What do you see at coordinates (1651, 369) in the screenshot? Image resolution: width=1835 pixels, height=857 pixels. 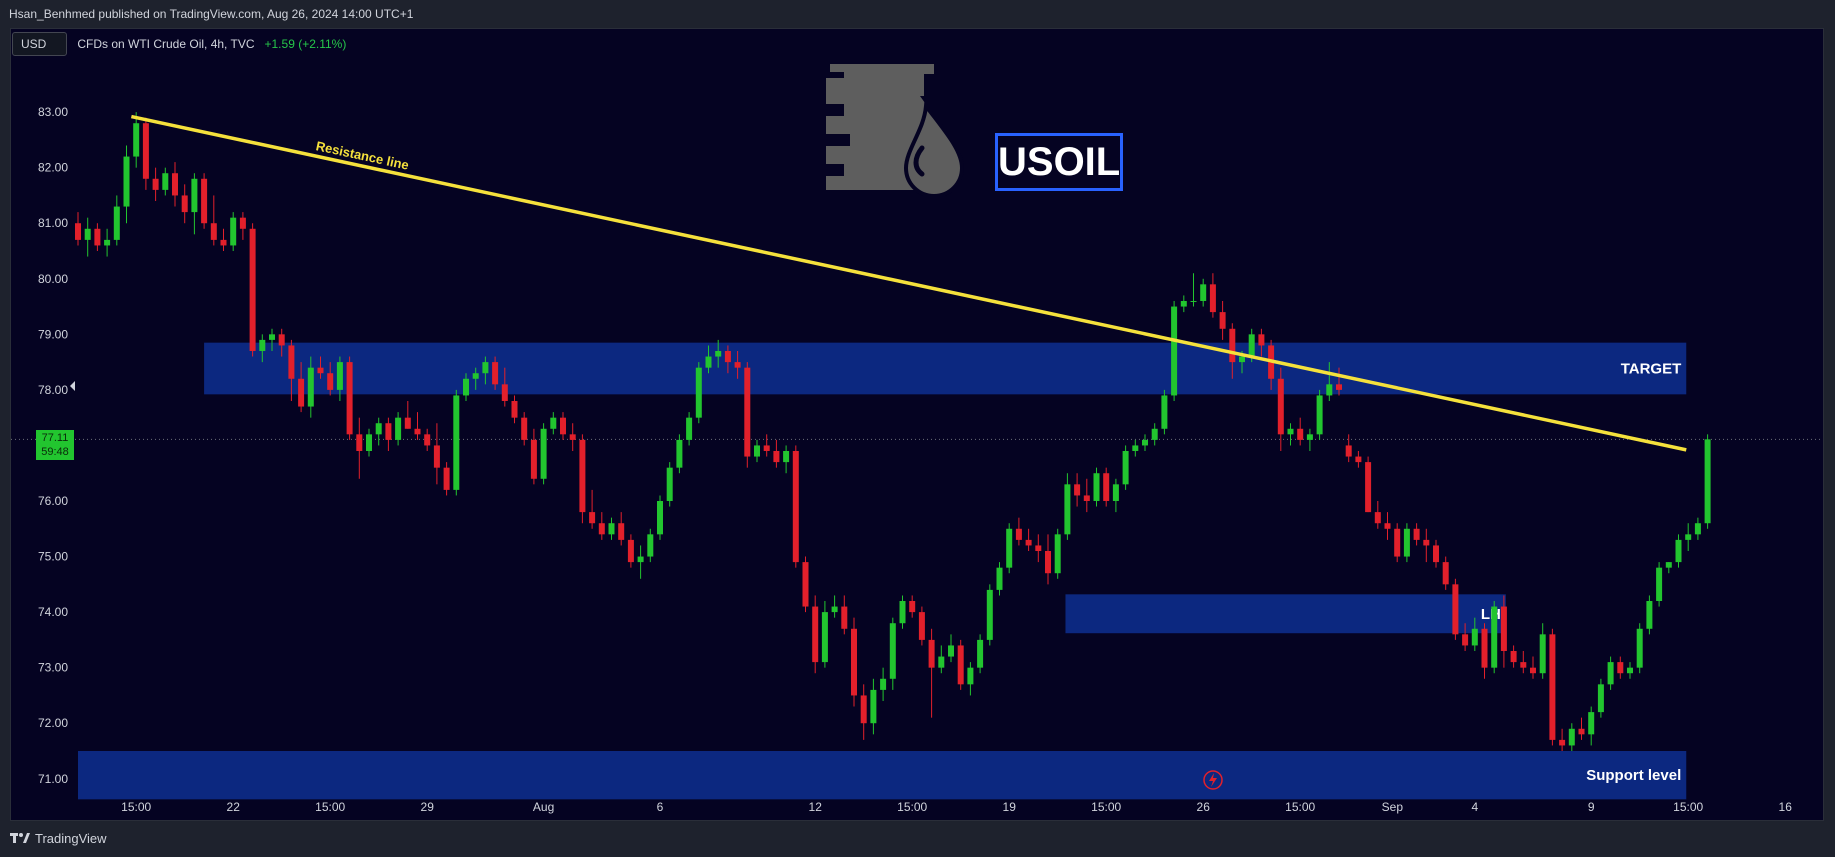 I see `zone-label: TARGET` at bounding box center [1651, 369].